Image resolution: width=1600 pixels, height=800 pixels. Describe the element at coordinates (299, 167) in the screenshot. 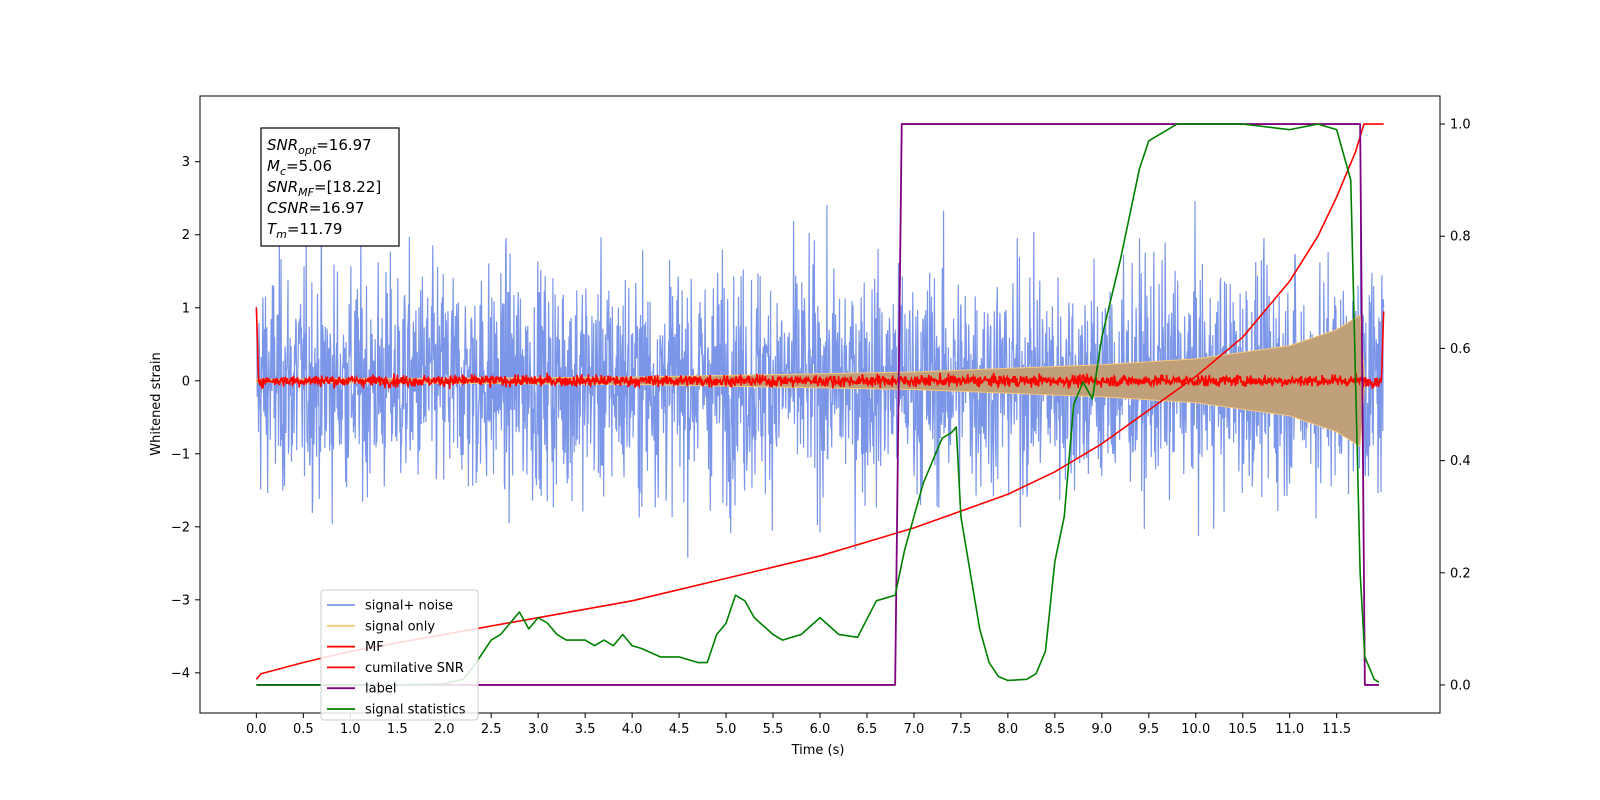

I see `annotation-line: Mc=5.06` at that location.